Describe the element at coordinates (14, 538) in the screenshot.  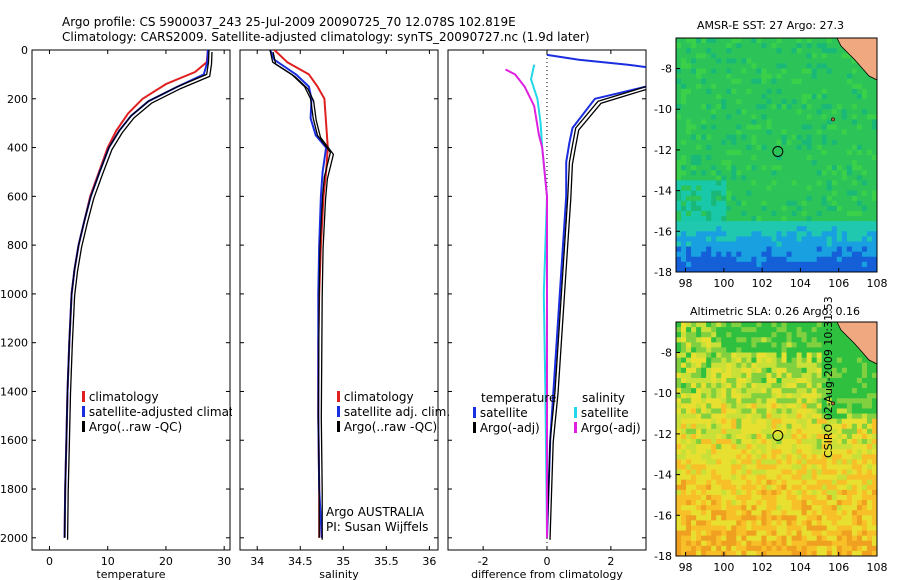
I see `y-tick-label: 2000` at that location.